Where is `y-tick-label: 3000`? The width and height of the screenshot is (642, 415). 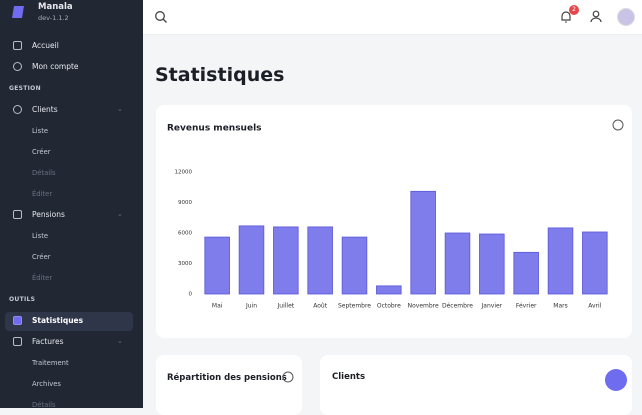
y-tick-label: 3000 is located at coordinates (185, 264).